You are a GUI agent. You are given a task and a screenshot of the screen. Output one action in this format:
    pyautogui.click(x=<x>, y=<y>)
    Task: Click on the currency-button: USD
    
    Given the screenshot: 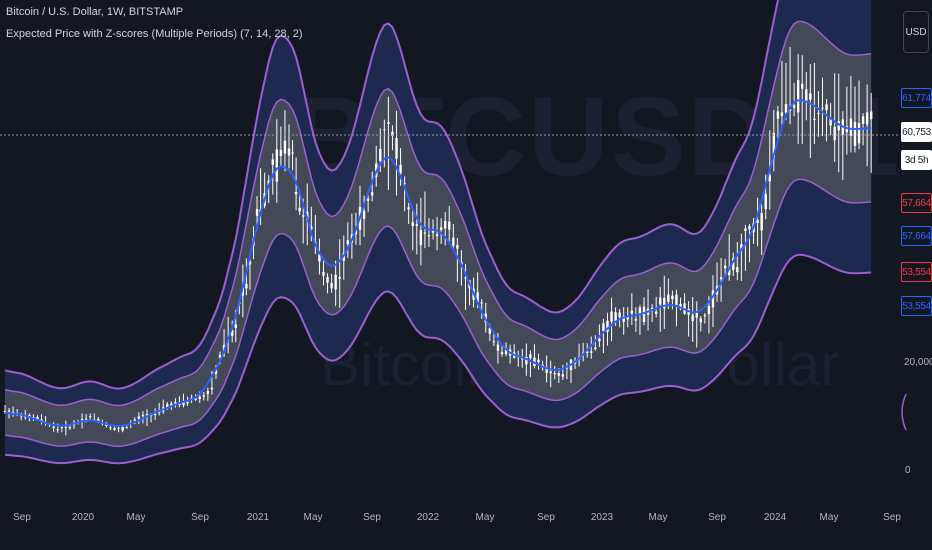 What is the action you would take?
    pyautogui.click(x=916, y=32)
    